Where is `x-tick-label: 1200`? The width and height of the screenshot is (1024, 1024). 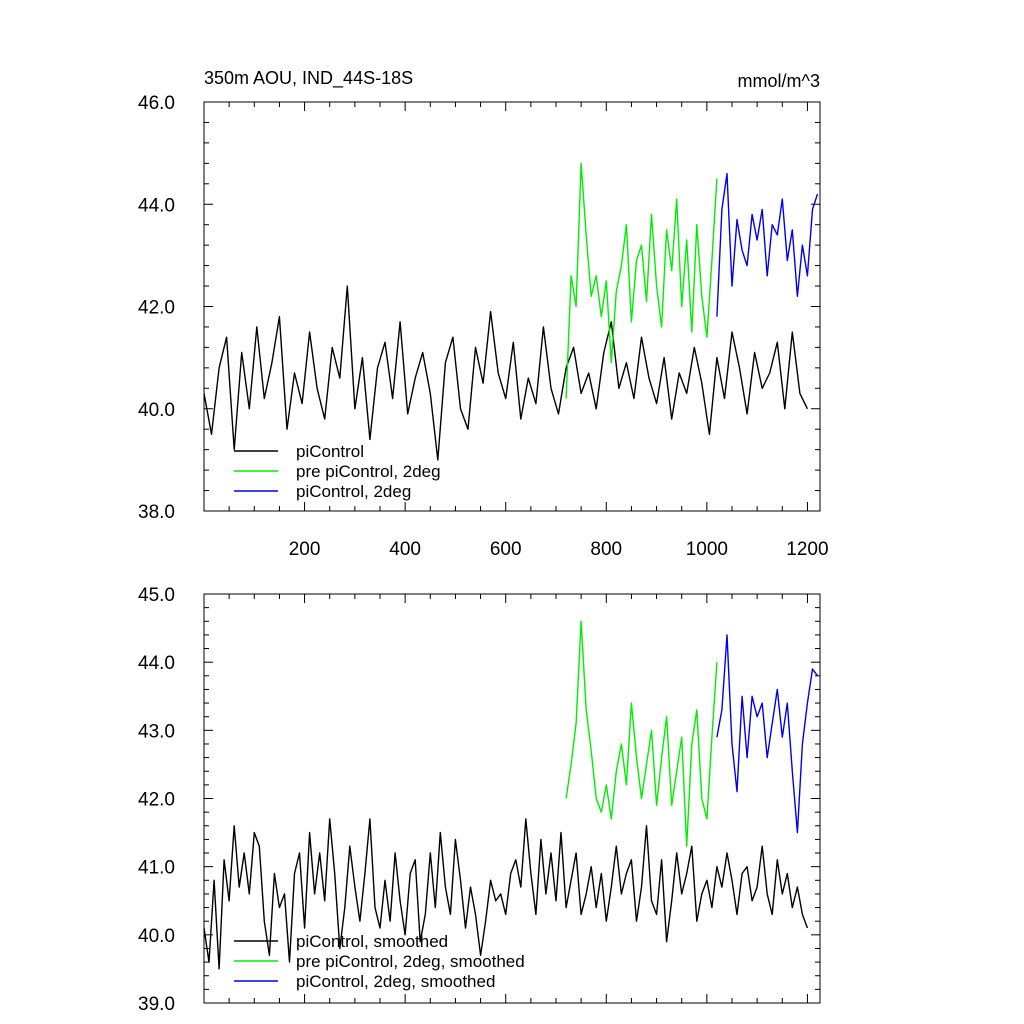 x-tick-label: 1200 is located at coordinates (807, 549).